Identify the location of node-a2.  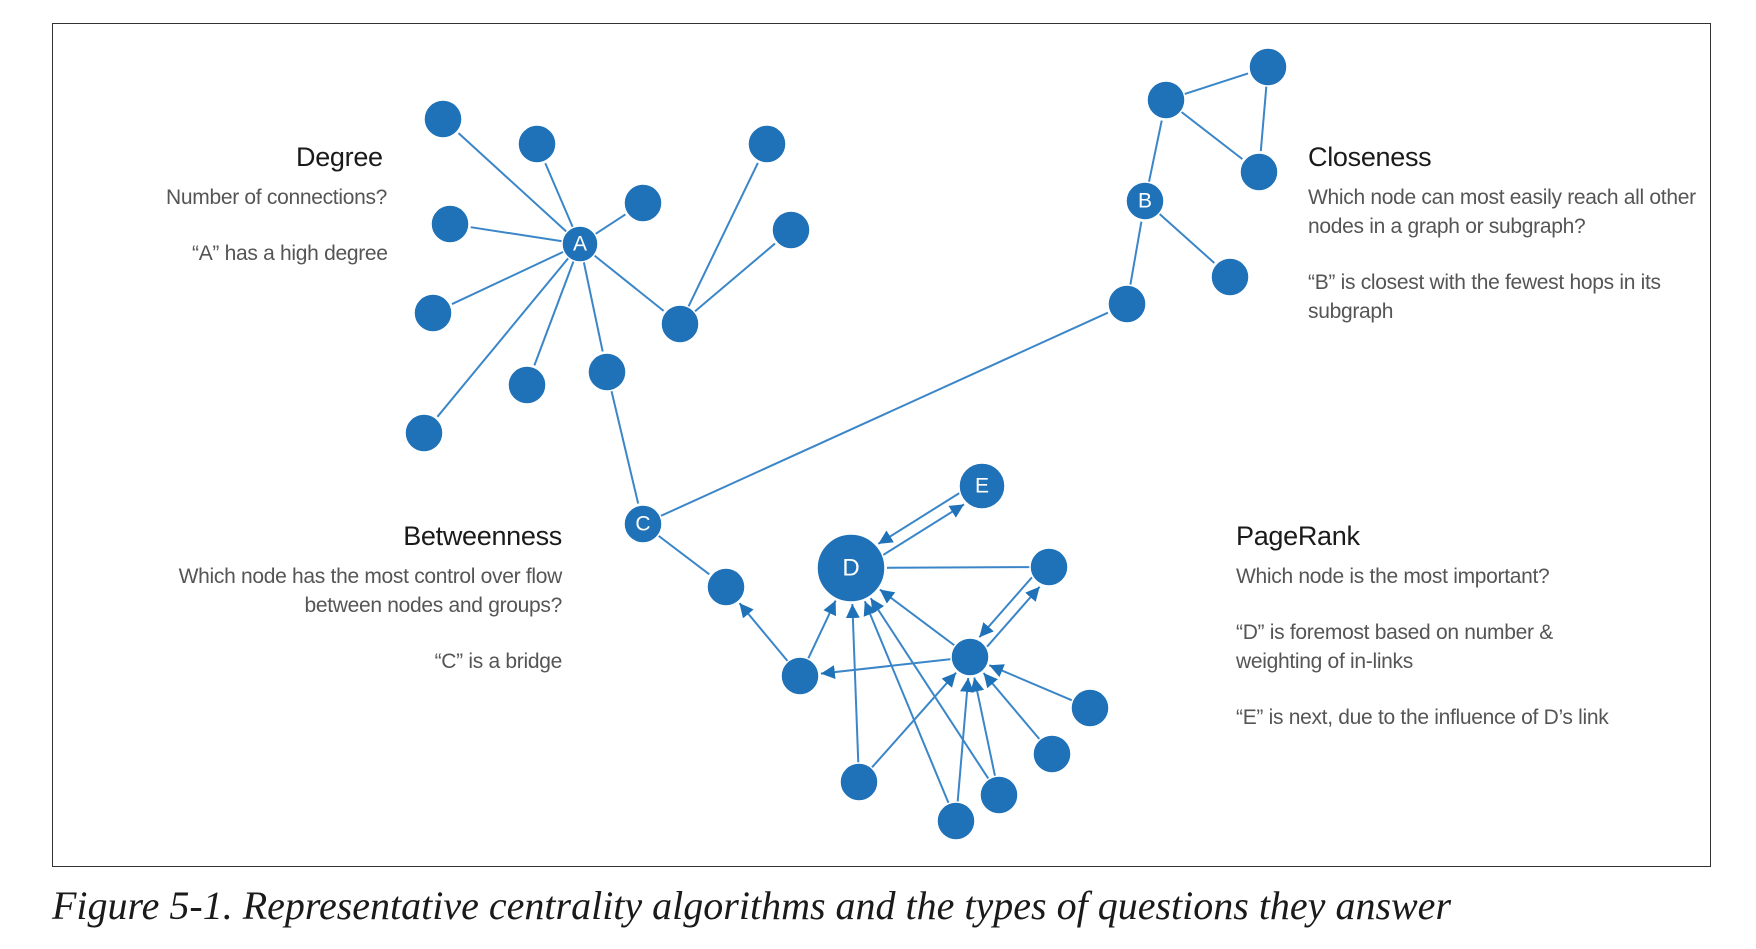
(537, 144).